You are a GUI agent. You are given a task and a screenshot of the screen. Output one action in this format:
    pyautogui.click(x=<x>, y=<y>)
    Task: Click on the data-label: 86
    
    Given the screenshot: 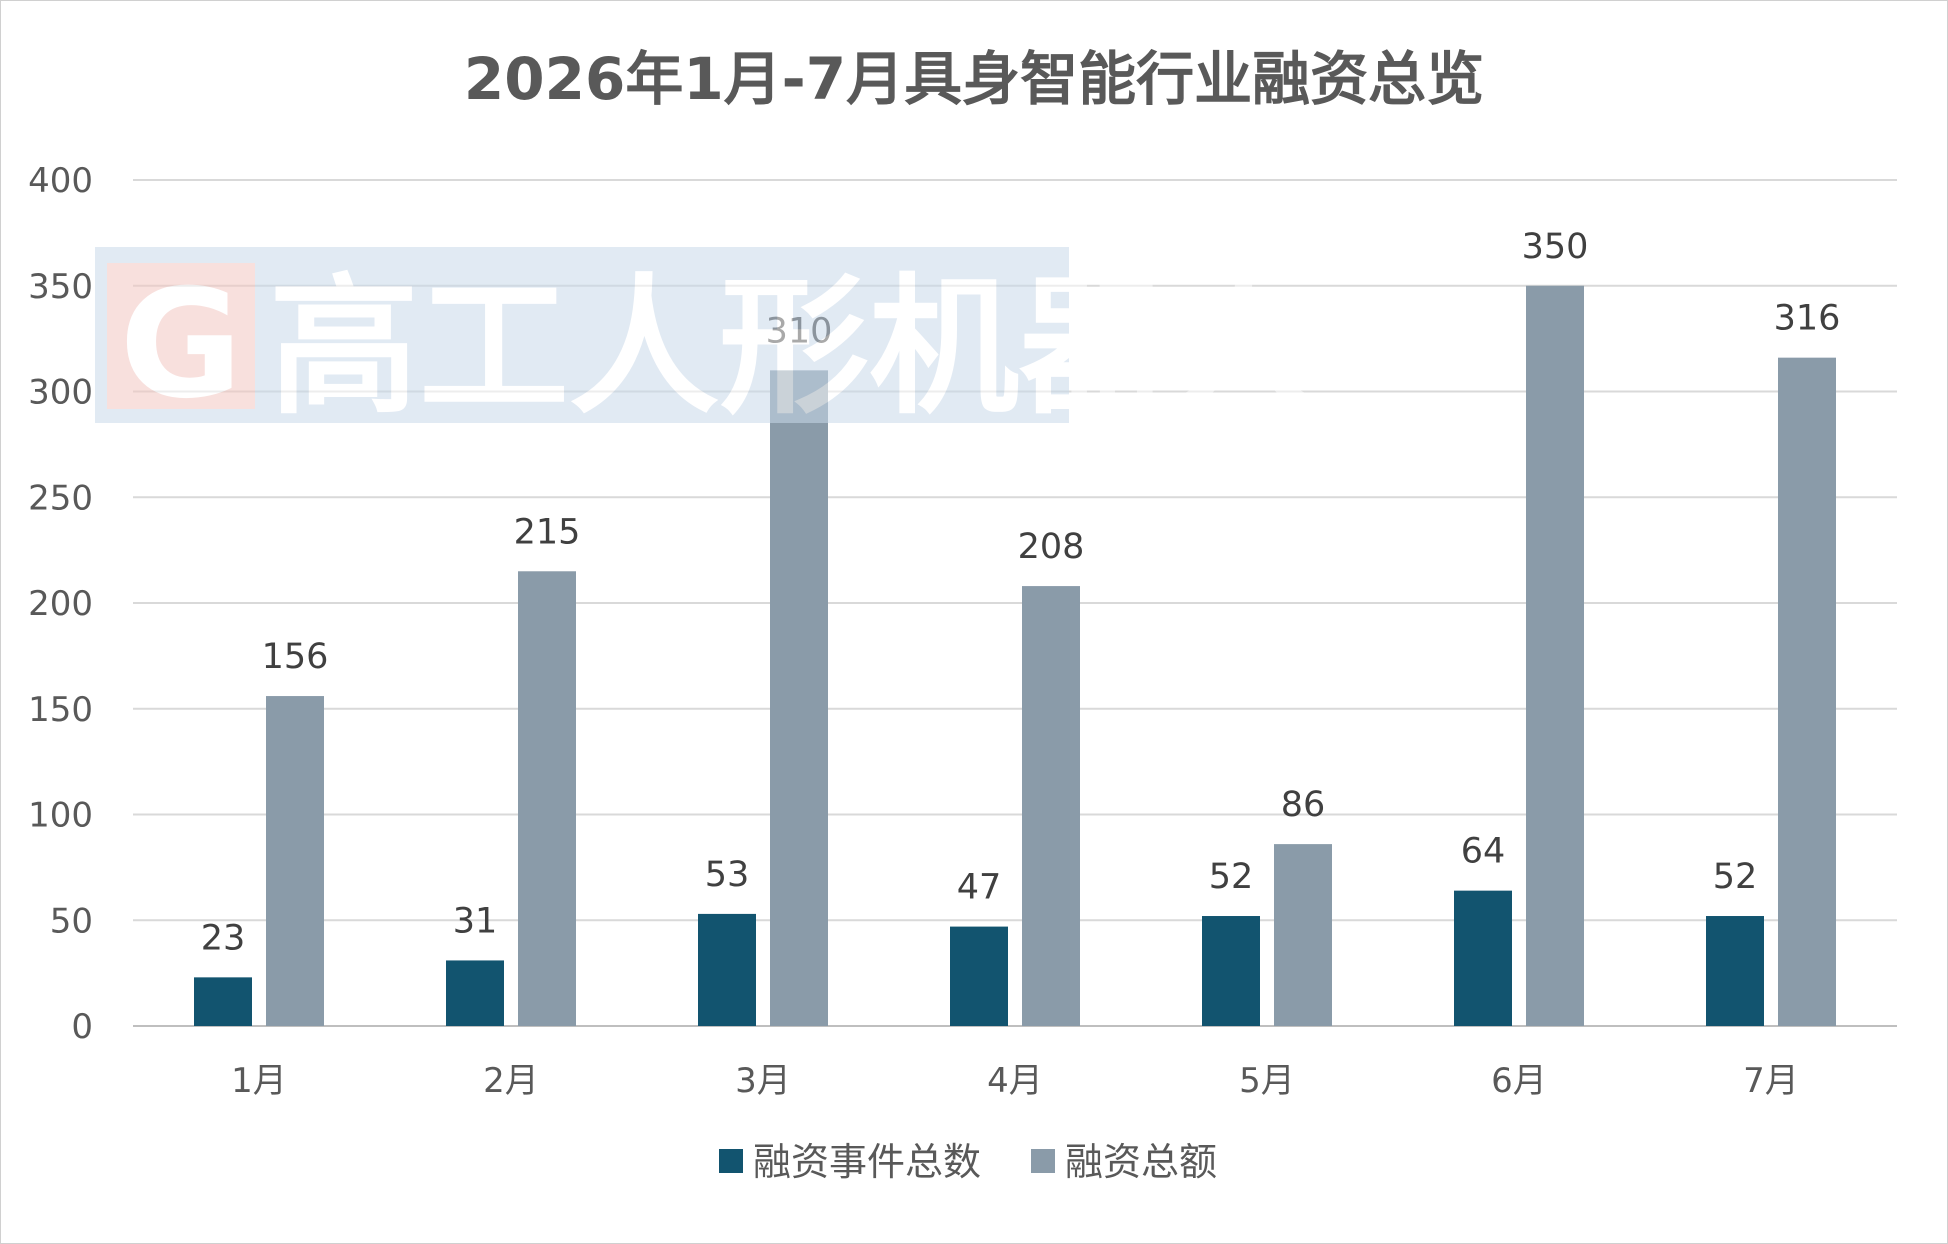 What is the action you would take?
    pyautogui.click(x=1303, y=805)
    